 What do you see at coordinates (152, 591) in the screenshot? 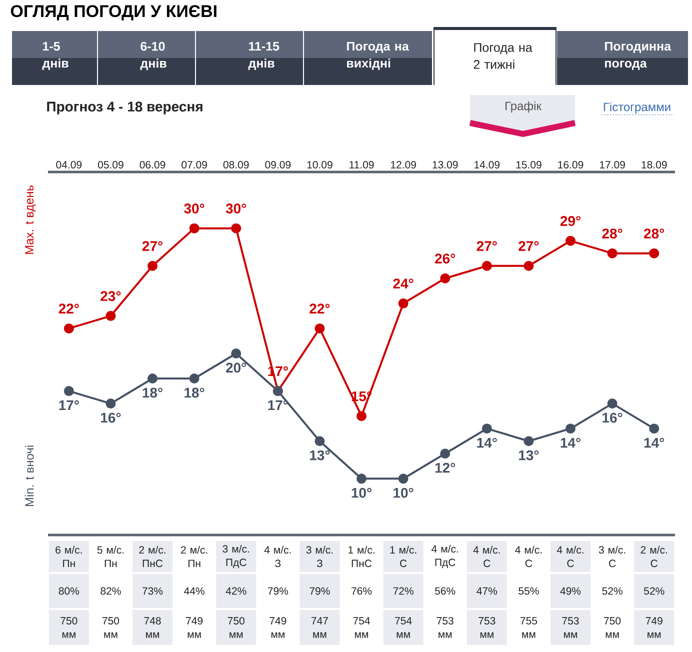
I see `text: 73%` at bounding box center [152, 591].